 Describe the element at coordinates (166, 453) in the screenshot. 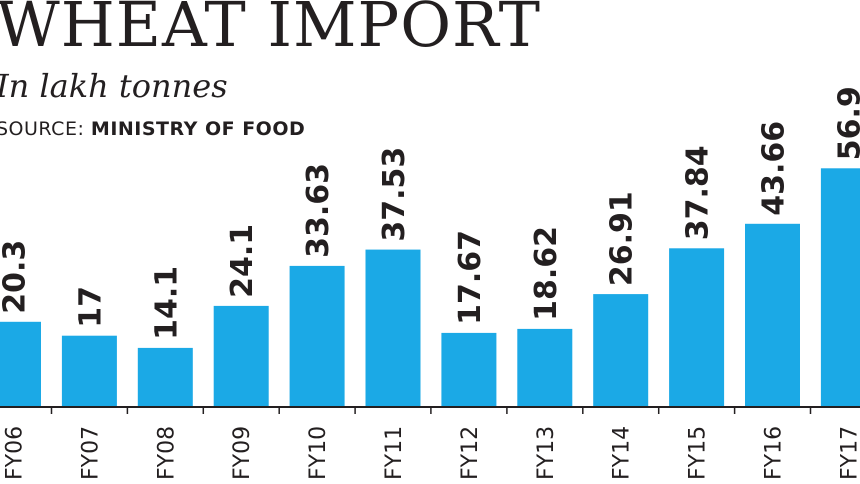

I see `category-label-fy08: FY08` at that location.